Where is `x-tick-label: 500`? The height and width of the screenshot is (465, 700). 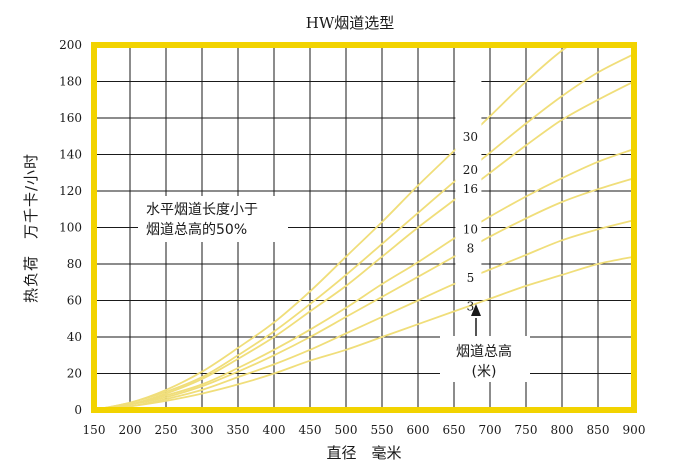 x-tick-label: 500 is located at coordinates (346, 430).